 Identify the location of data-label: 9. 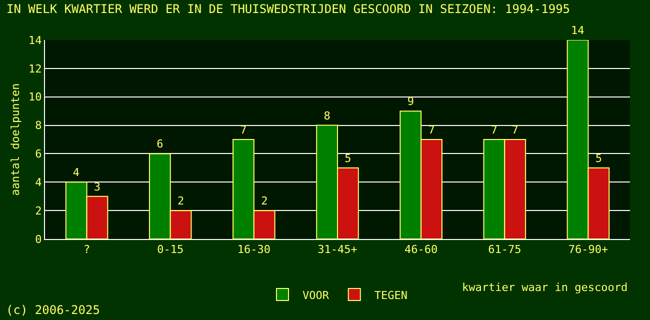
(410, 101).